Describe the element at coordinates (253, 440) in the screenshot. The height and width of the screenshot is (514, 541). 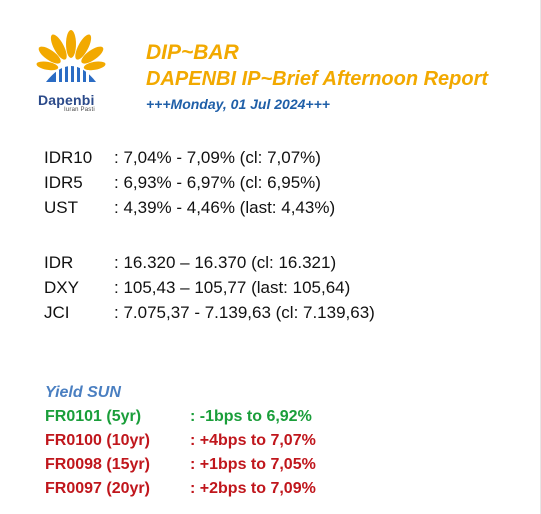
I see `yield-value: : +4bps to 7,07%` at that location.